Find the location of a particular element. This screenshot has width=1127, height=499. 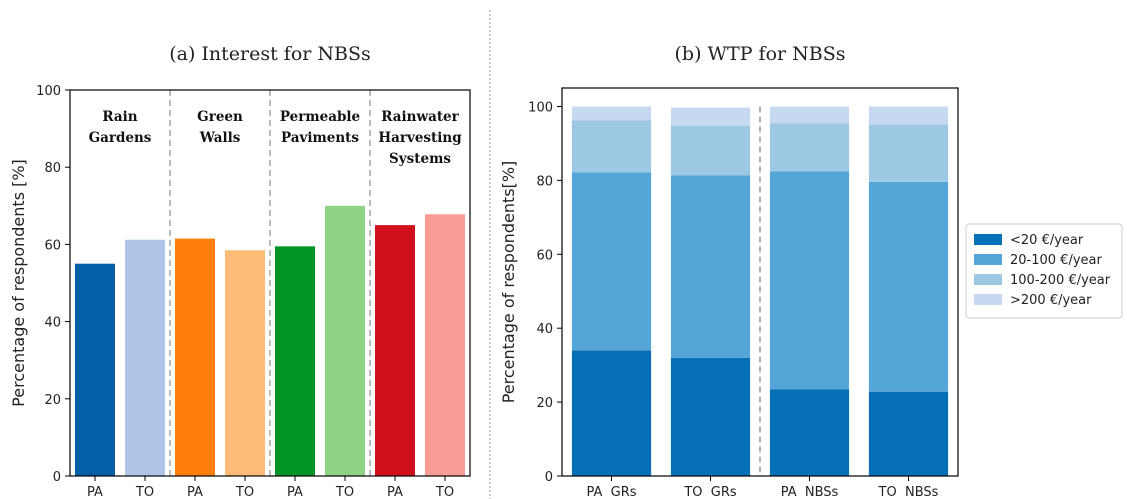

group-label: Permeable is located at coordinates (320, 117).